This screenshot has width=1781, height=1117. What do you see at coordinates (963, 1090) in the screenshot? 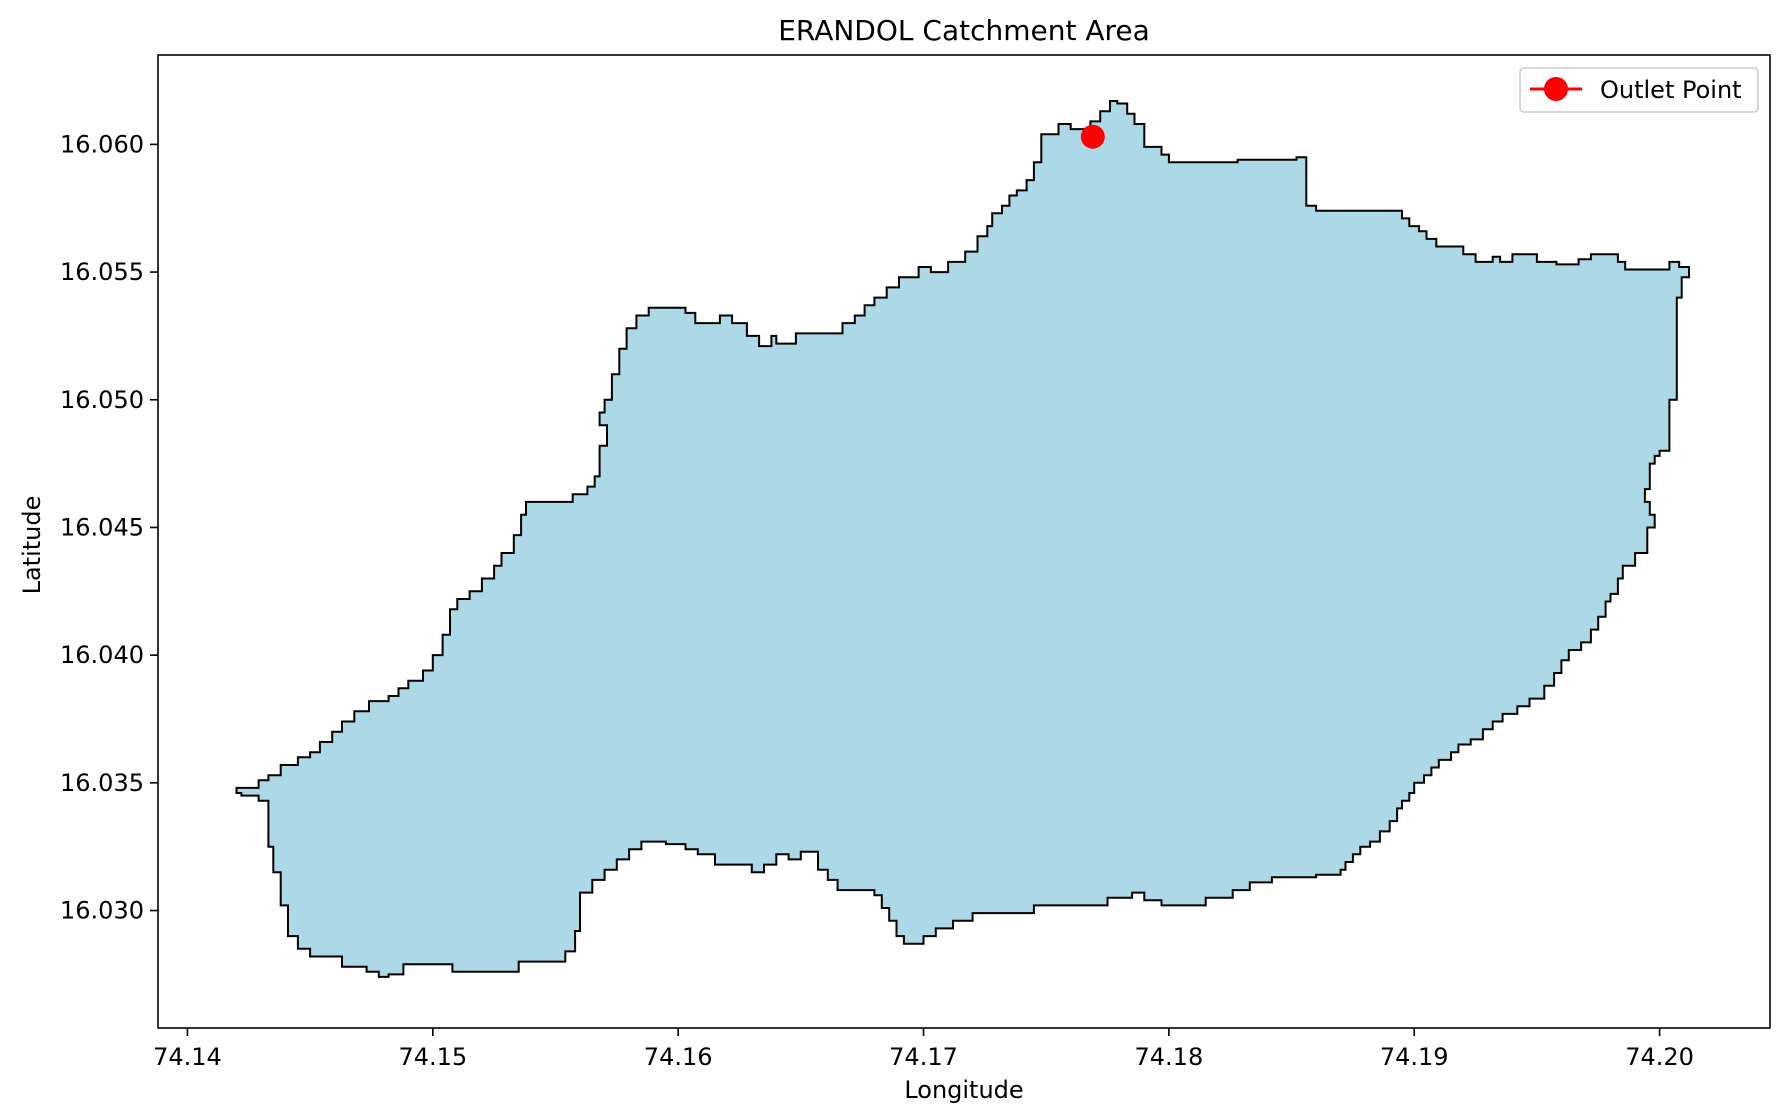
I see `x-axis-label: Longitude` at bounding box center [963, 1090].